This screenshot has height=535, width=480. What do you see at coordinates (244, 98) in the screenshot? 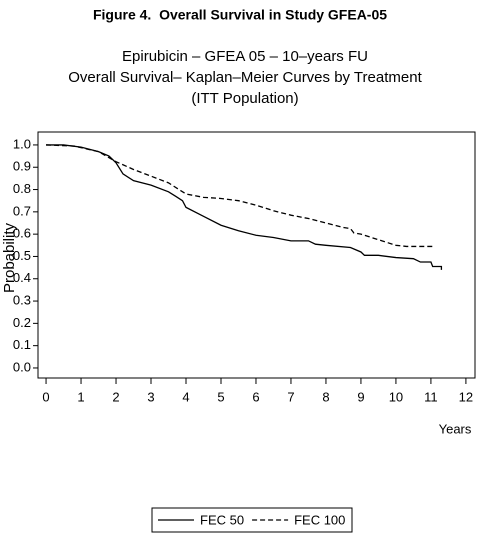
I see `chart-subtitle: (ITT Population)` at bounding box center [244, 98].